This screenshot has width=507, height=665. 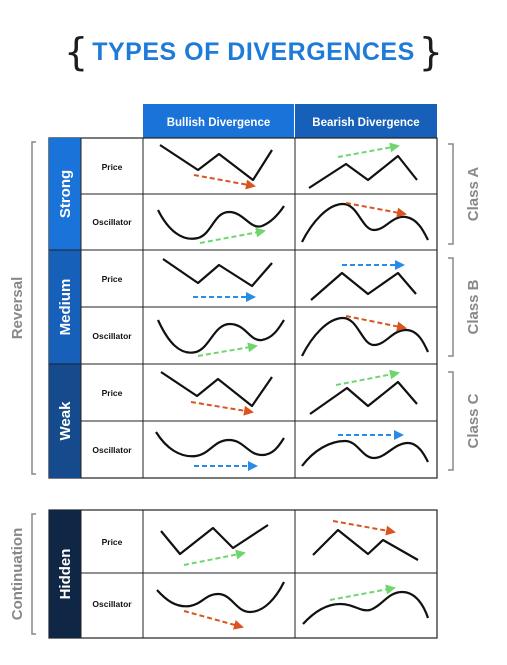 I want to click on label-medium: Medium, so click(x=65, y=307).